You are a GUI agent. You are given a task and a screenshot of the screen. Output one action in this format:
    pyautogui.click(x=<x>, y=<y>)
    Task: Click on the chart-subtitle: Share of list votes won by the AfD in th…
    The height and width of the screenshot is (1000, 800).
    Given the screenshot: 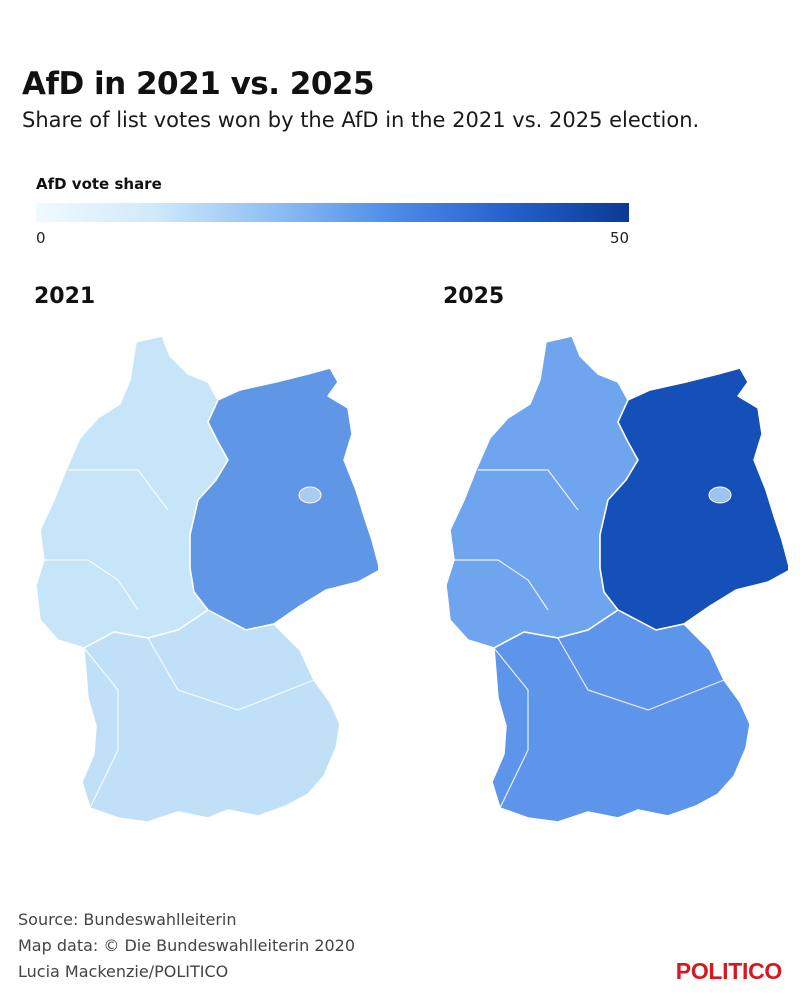 What is the action you would take?
    pyautogui.click(x=361, y=120)
    